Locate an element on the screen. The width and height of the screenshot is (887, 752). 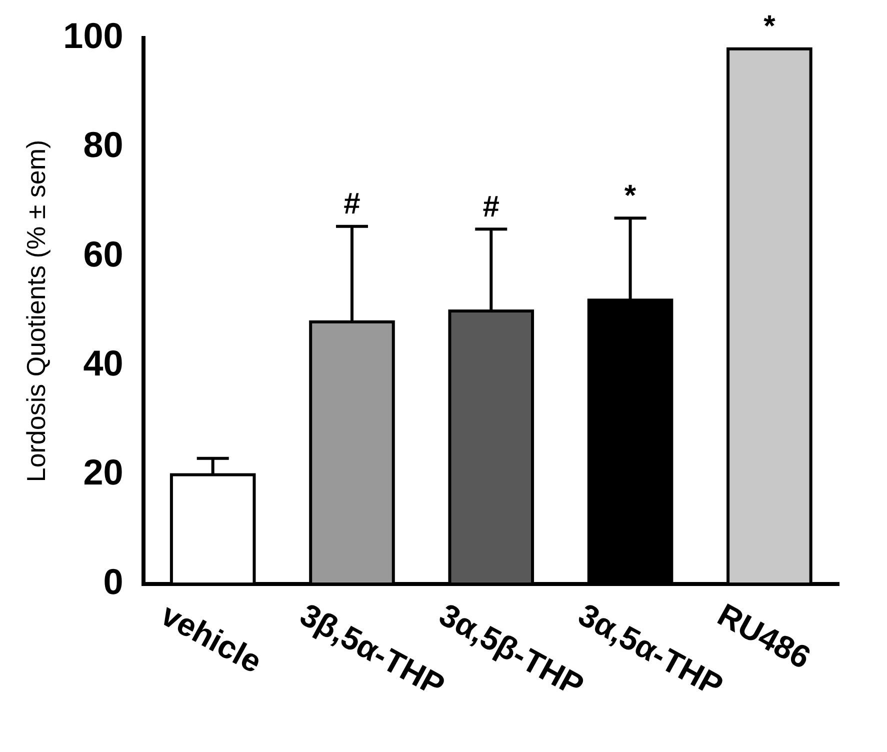
y-axis-title: Lordosis Quotients (% ± sem) is located at coordinates (35, 311).